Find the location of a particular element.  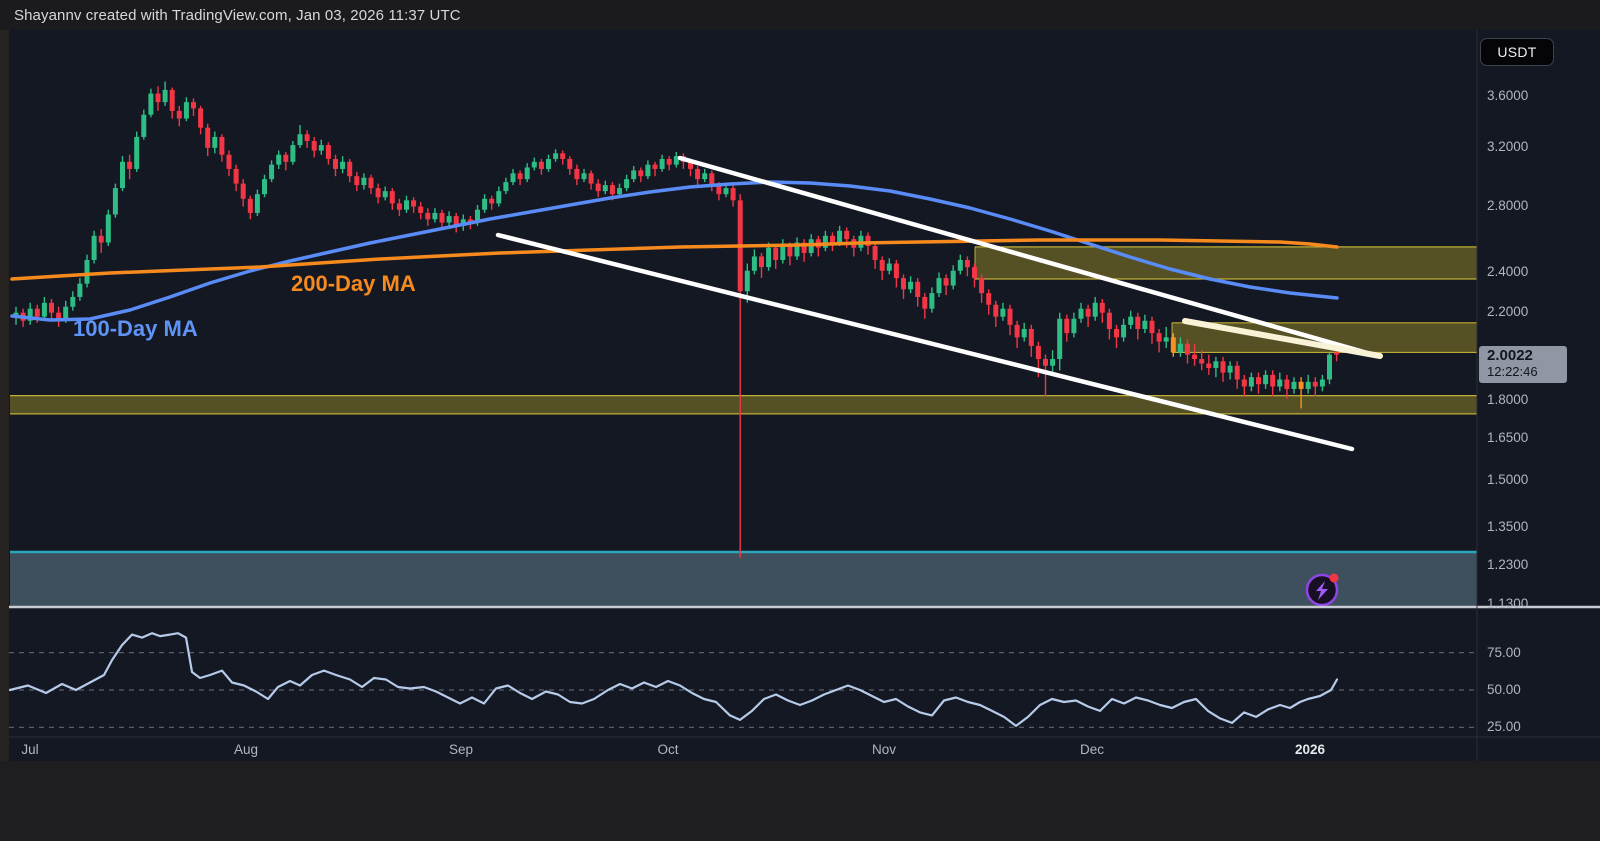

price-axis-label: 1.8000 is located at coordinates (1508, 399).